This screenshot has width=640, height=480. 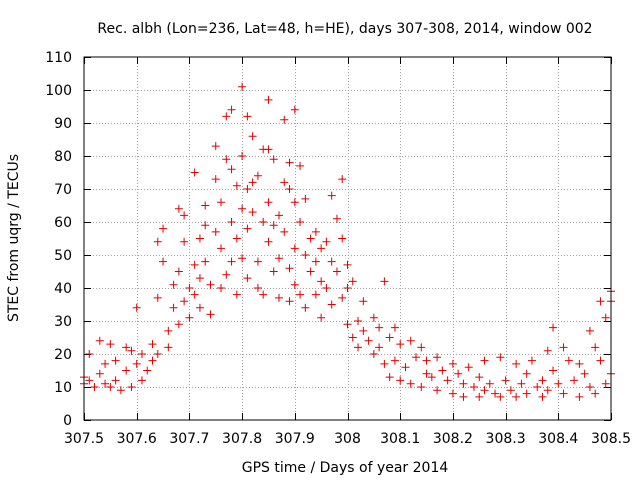 I want to click on x-tick-label: 308.2, so click(x=453, y=439).